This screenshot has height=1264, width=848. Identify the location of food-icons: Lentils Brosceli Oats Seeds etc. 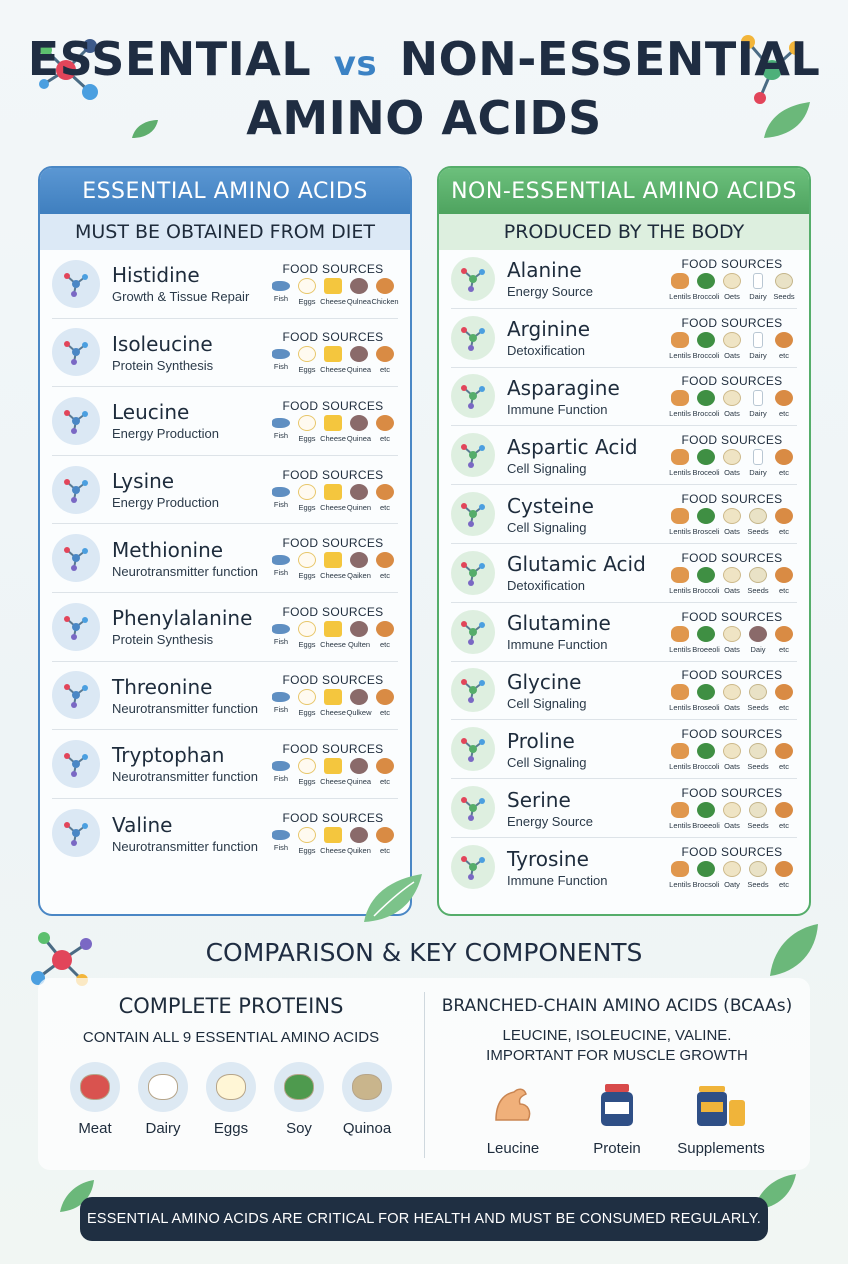
(732, 522).